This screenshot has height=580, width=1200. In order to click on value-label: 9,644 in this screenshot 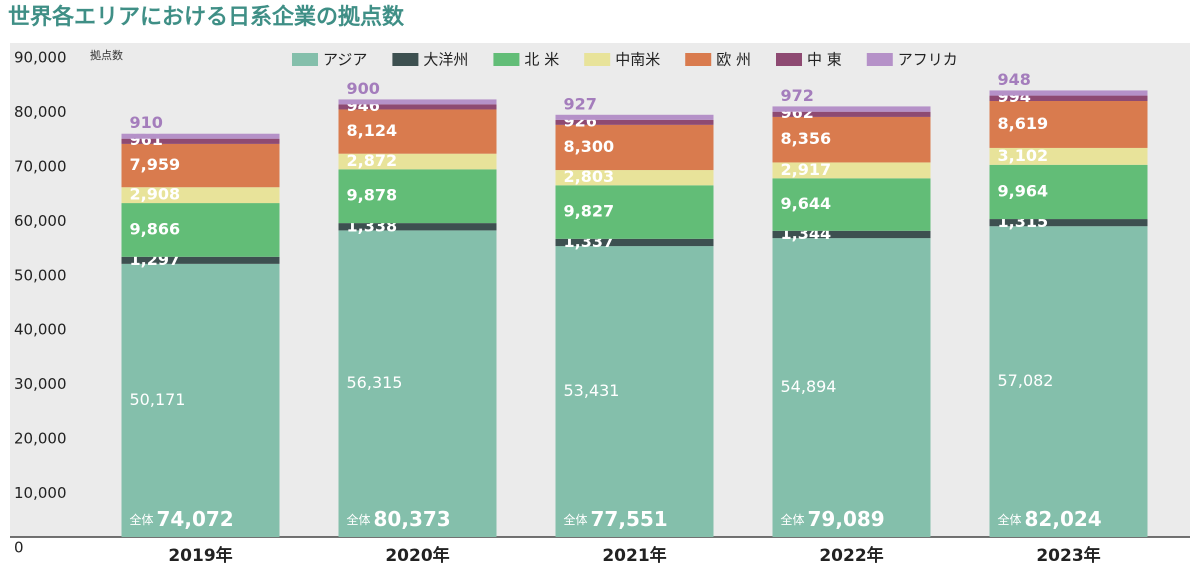, I will do `click(806, 203)`.